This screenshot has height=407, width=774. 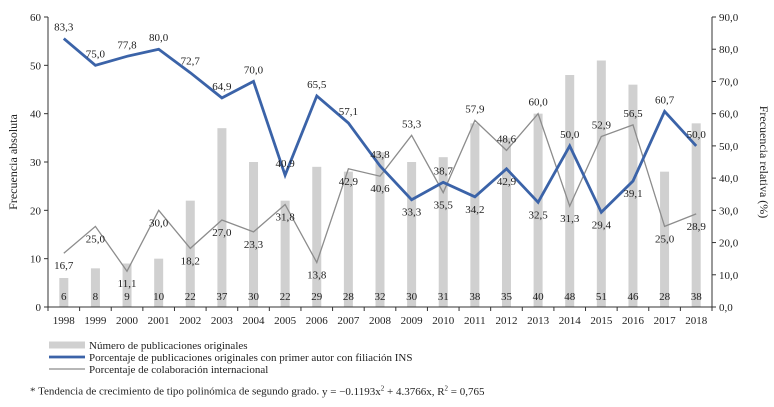 What do you see at coordinates (348, 321) in the screenshot?
I see `x-tick-label-2007: 2007` at bounding box center [348, 321].